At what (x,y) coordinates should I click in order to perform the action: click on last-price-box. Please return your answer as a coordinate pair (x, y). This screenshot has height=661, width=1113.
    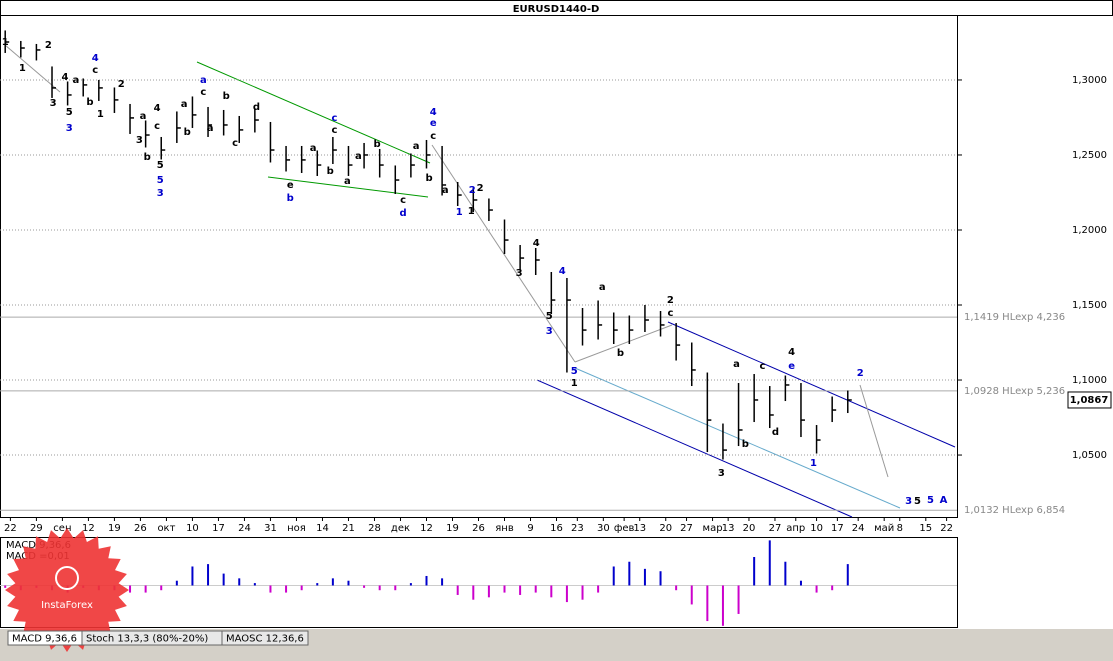
    Looking at the image, I should click on (1089, 400).